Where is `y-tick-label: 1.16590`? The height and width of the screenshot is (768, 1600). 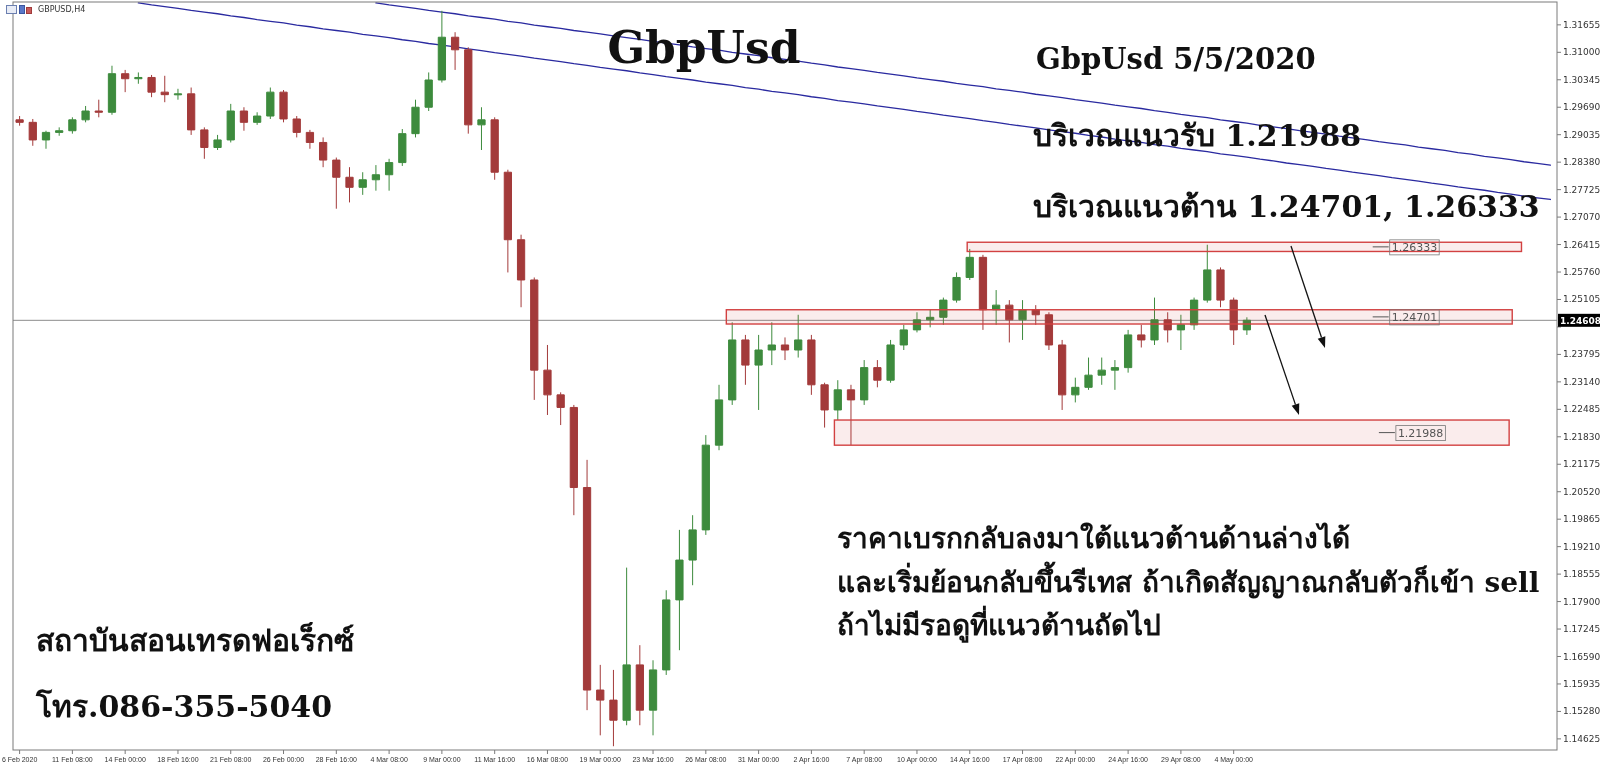 y-tick-label: 1.16590 is located at coordinates (1581, 656).